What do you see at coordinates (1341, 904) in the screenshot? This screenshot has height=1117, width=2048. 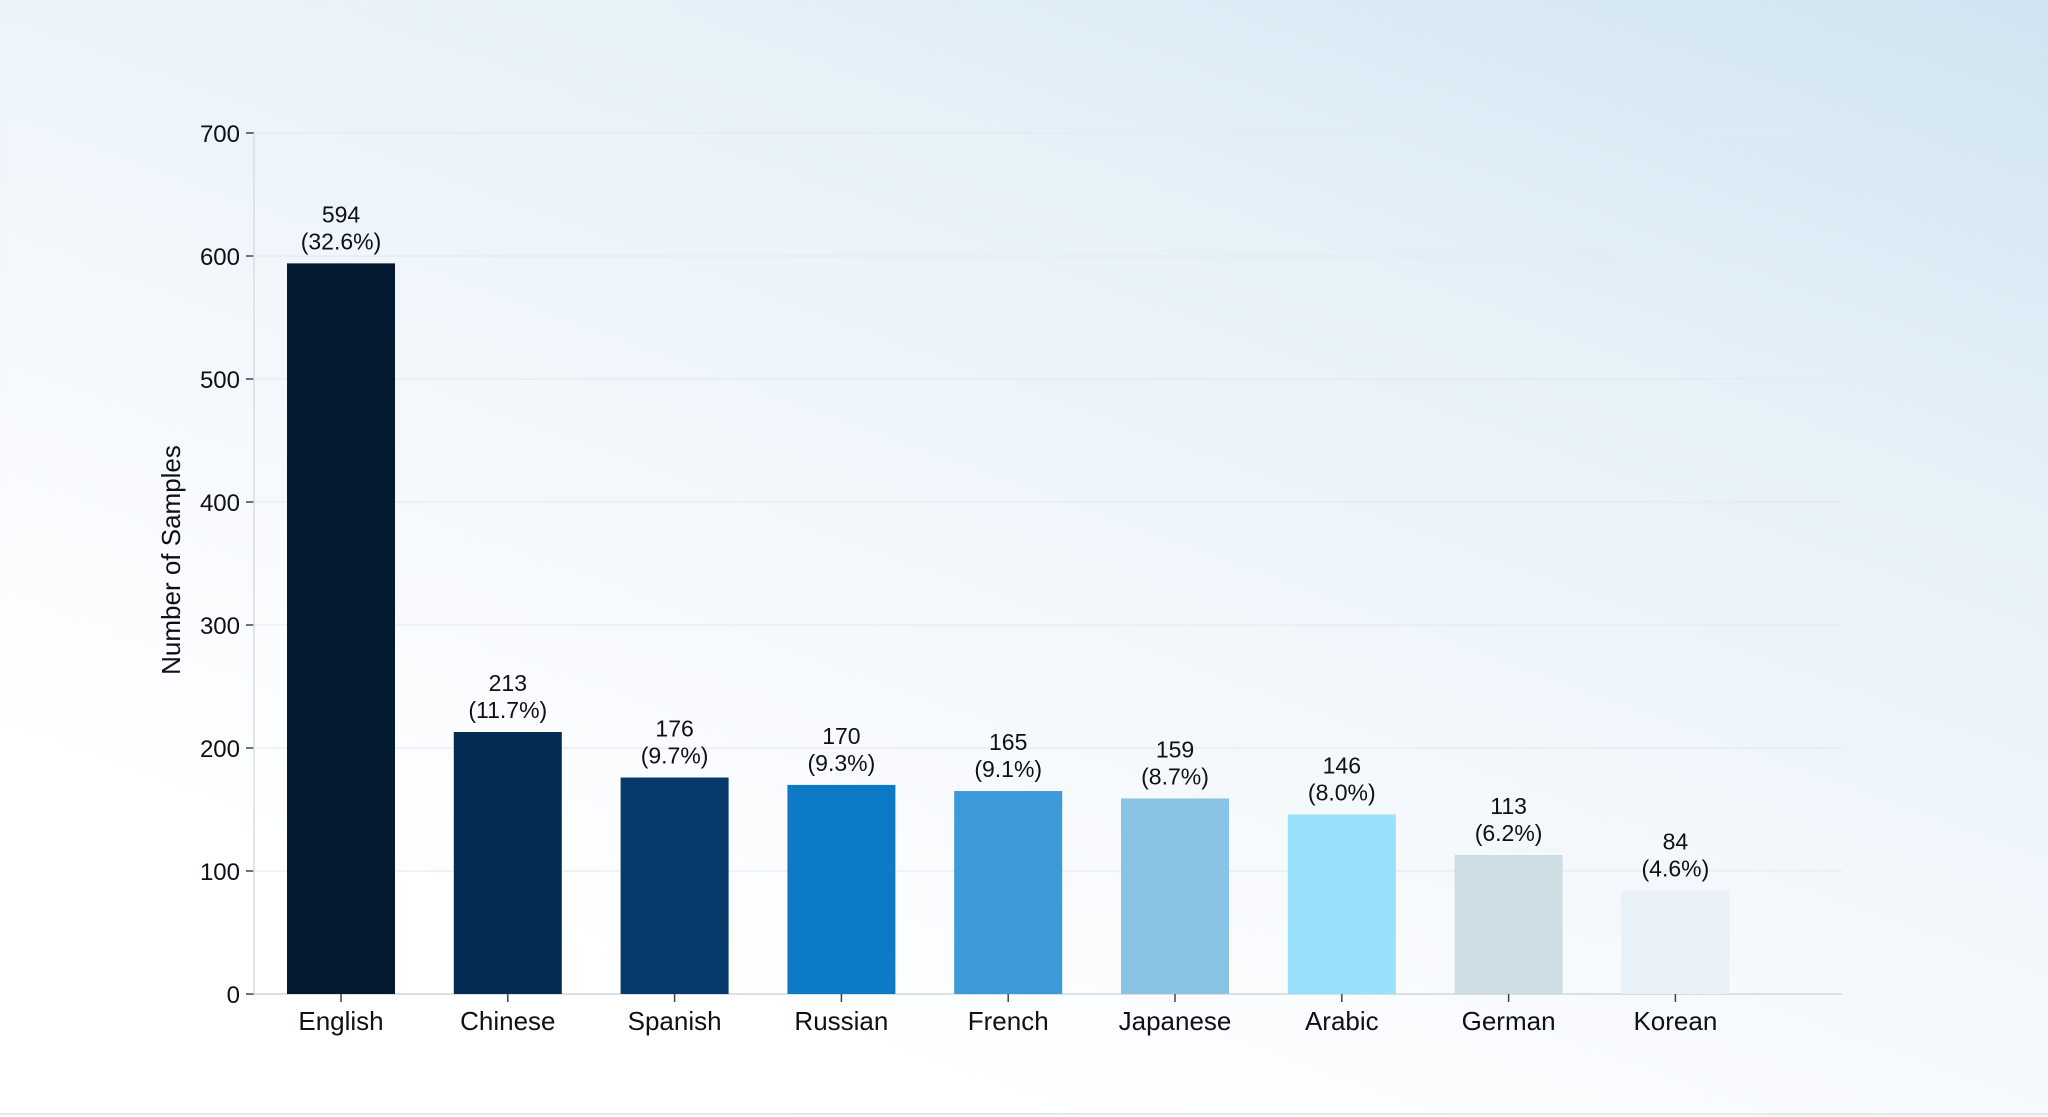 I see `bar-arabic` at bounding box center [1341, 904].